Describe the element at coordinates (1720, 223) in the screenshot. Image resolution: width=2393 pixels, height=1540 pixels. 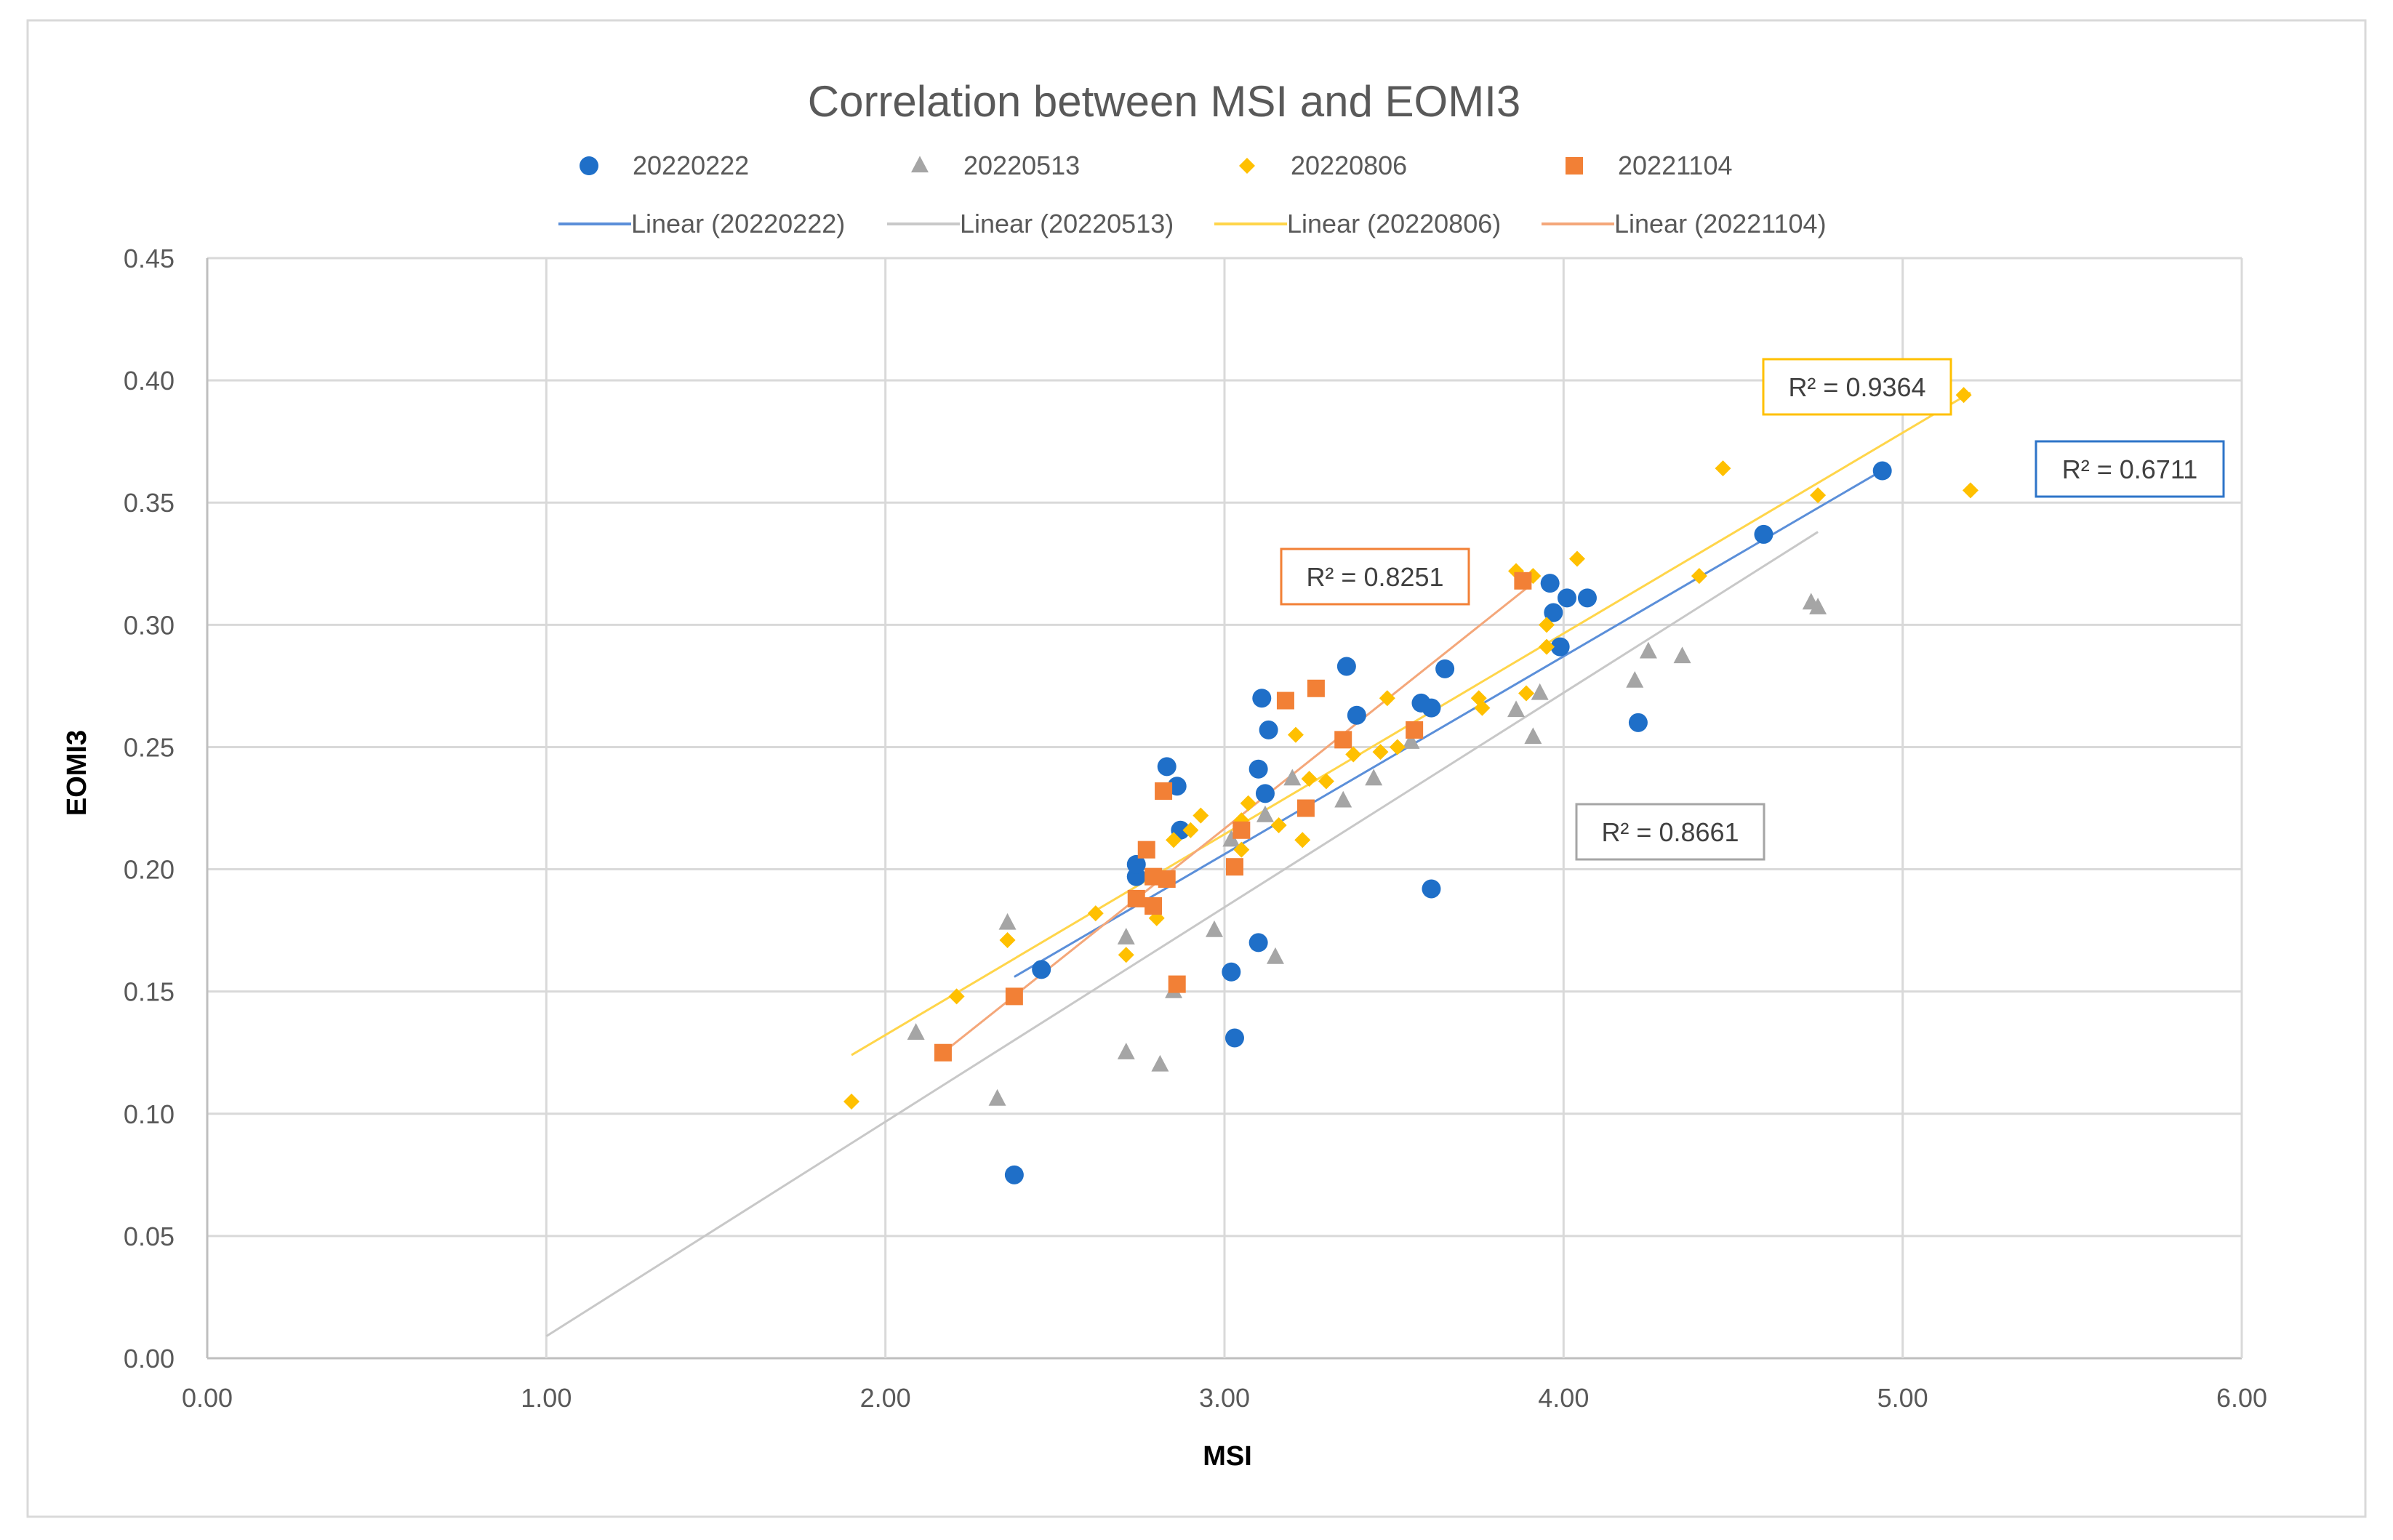
I see `legend-trend-label: Linear (20221104)` at that location.